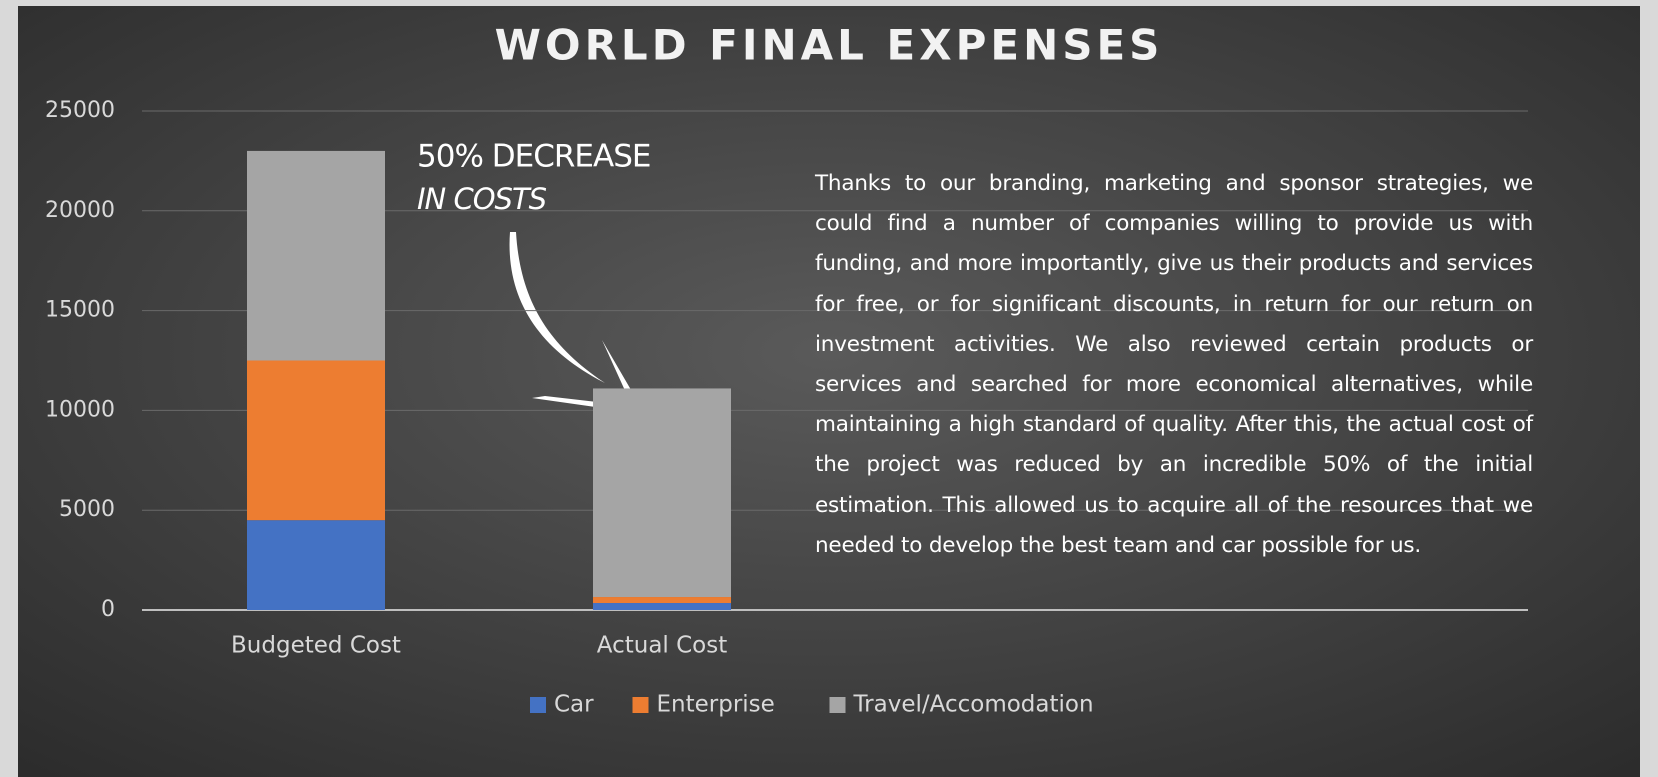 This screenshot has width=1658, height=777. I want to click on legend-label: Enterprise, so click(716, 705).